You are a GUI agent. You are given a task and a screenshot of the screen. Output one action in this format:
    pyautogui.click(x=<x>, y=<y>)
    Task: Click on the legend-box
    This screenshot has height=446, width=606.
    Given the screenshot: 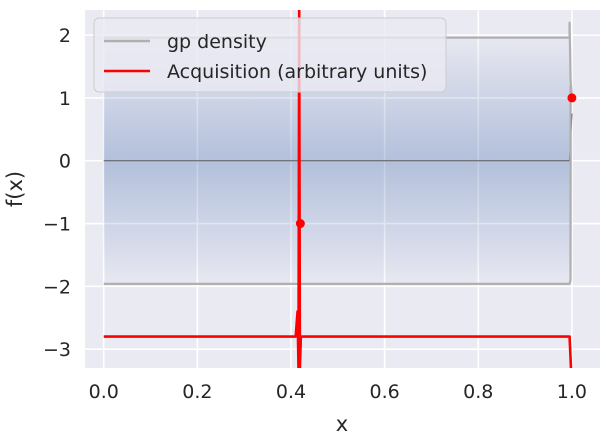 What is the action you would take?
    pyautogui.click(x=270, y=55)
    